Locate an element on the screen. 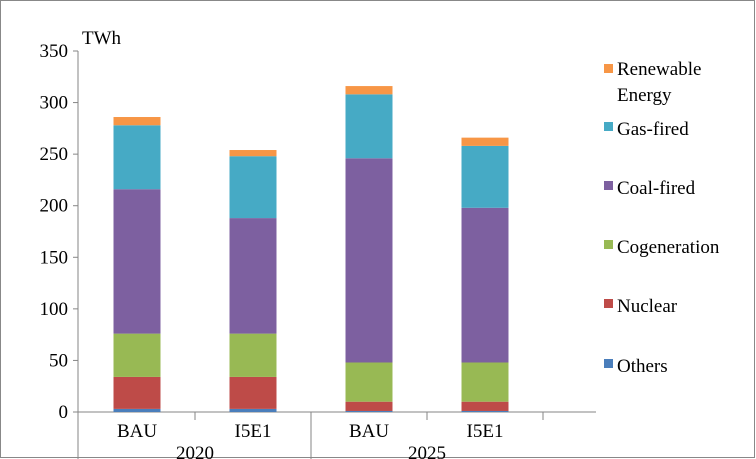 The height and width of the screenshot is (459, 756). legend-label: Renewable is located at coordinates (659, 69).